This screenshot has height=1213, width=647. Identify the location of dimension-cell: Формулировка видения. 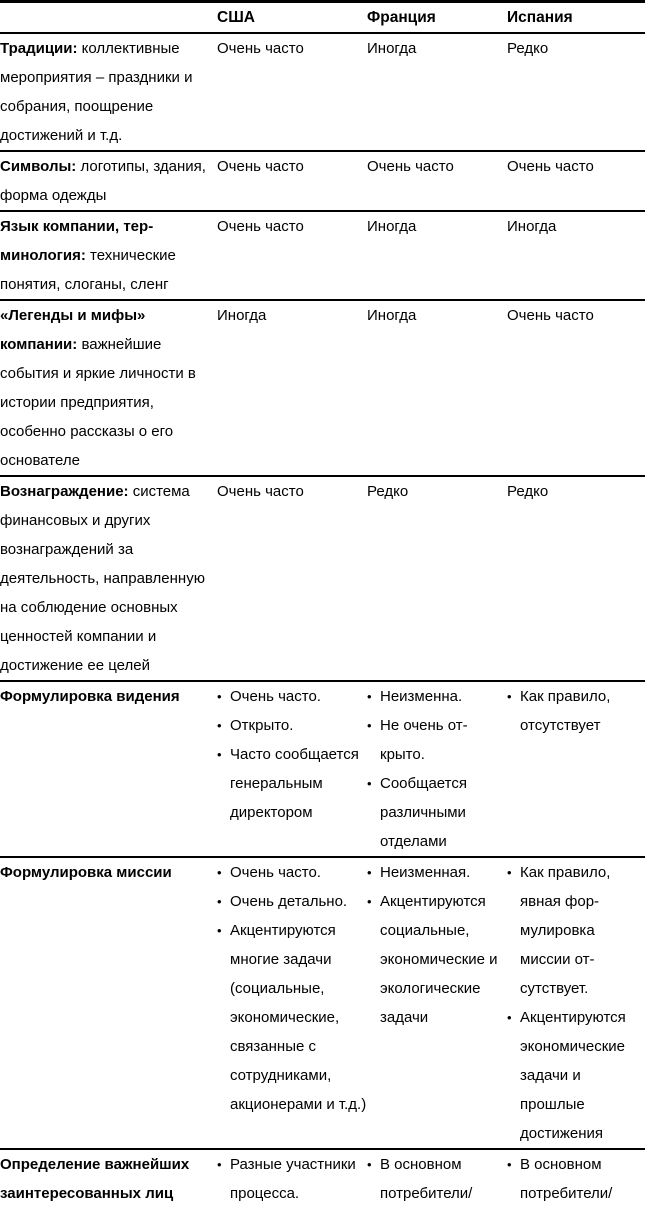
(108, 769).